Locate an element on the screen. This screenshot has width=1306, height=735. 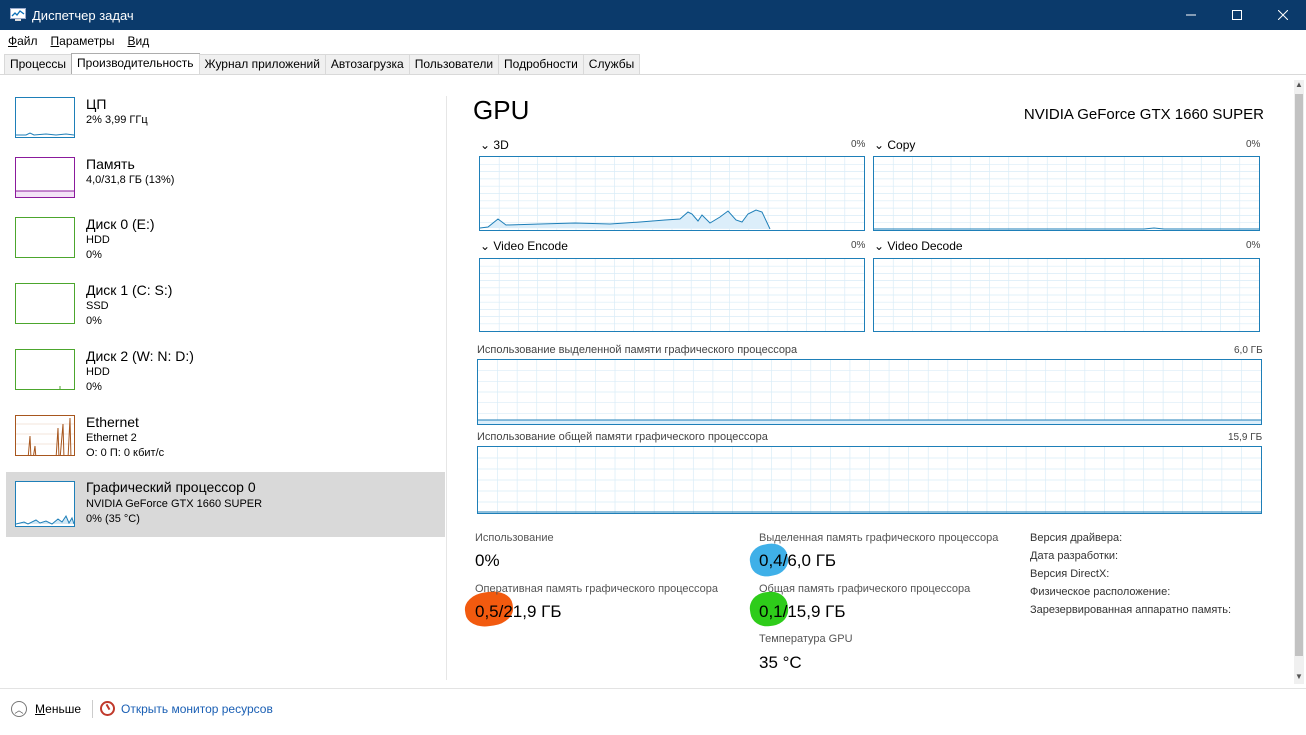
device-name: Графический процессор 0 is located at coordinates (171, 487).